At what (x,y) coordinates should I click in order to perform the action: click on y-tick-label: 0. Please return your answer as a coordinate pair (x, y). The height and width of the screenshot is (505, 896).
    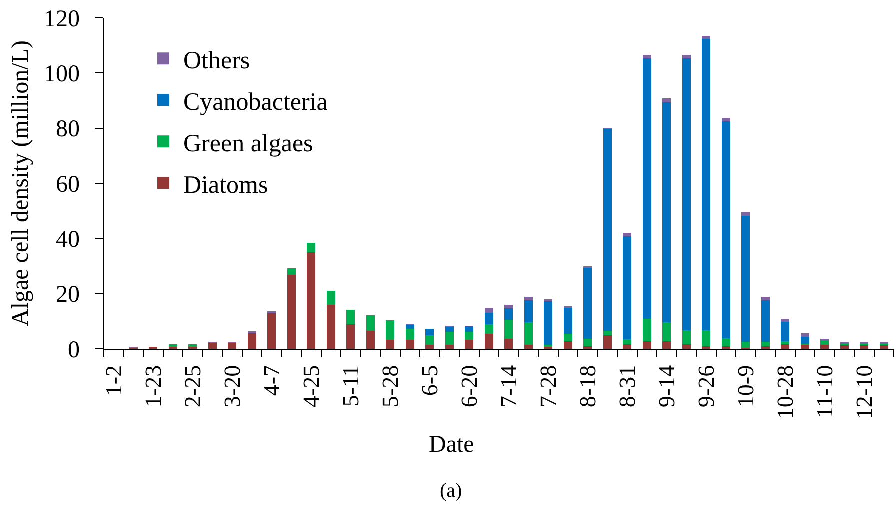
    Looking at the image, I should click on (74, 350).